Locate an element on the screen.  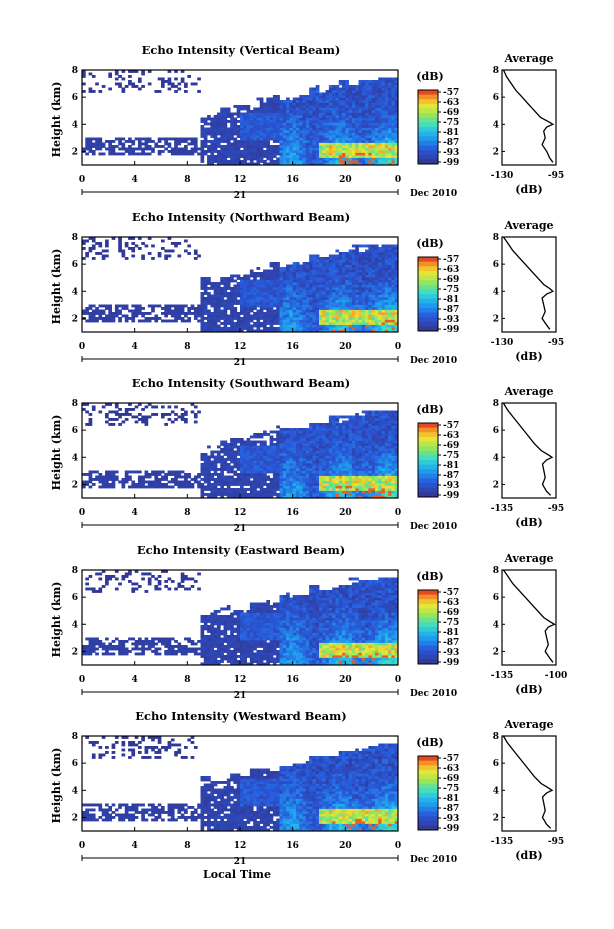
avg-y-tick-label: 6 is located at coordinates (496, 598).